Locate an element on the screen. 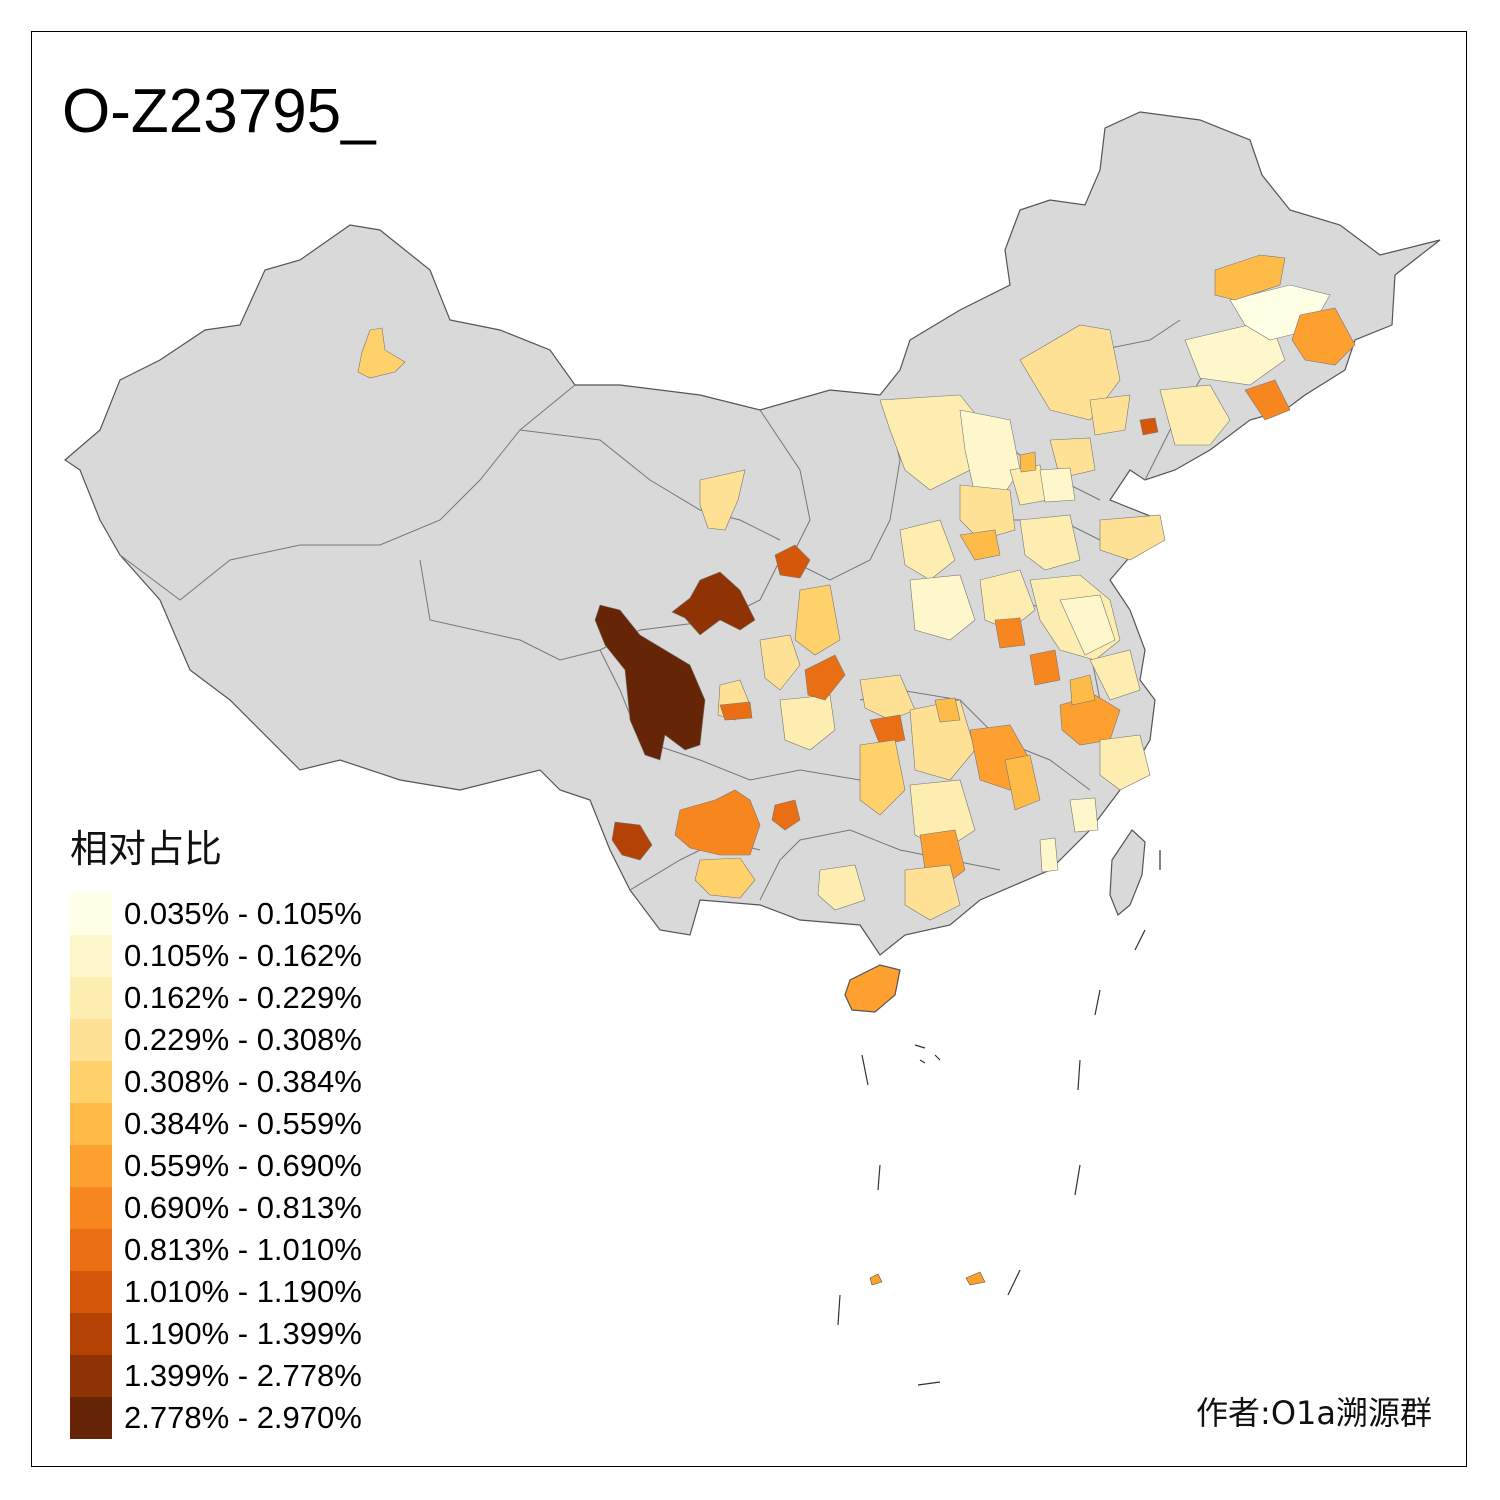 This screenshot has height=1500, width=1500. legend-item: 1.010% - 1.190% is located at coordinates (216, 1292).